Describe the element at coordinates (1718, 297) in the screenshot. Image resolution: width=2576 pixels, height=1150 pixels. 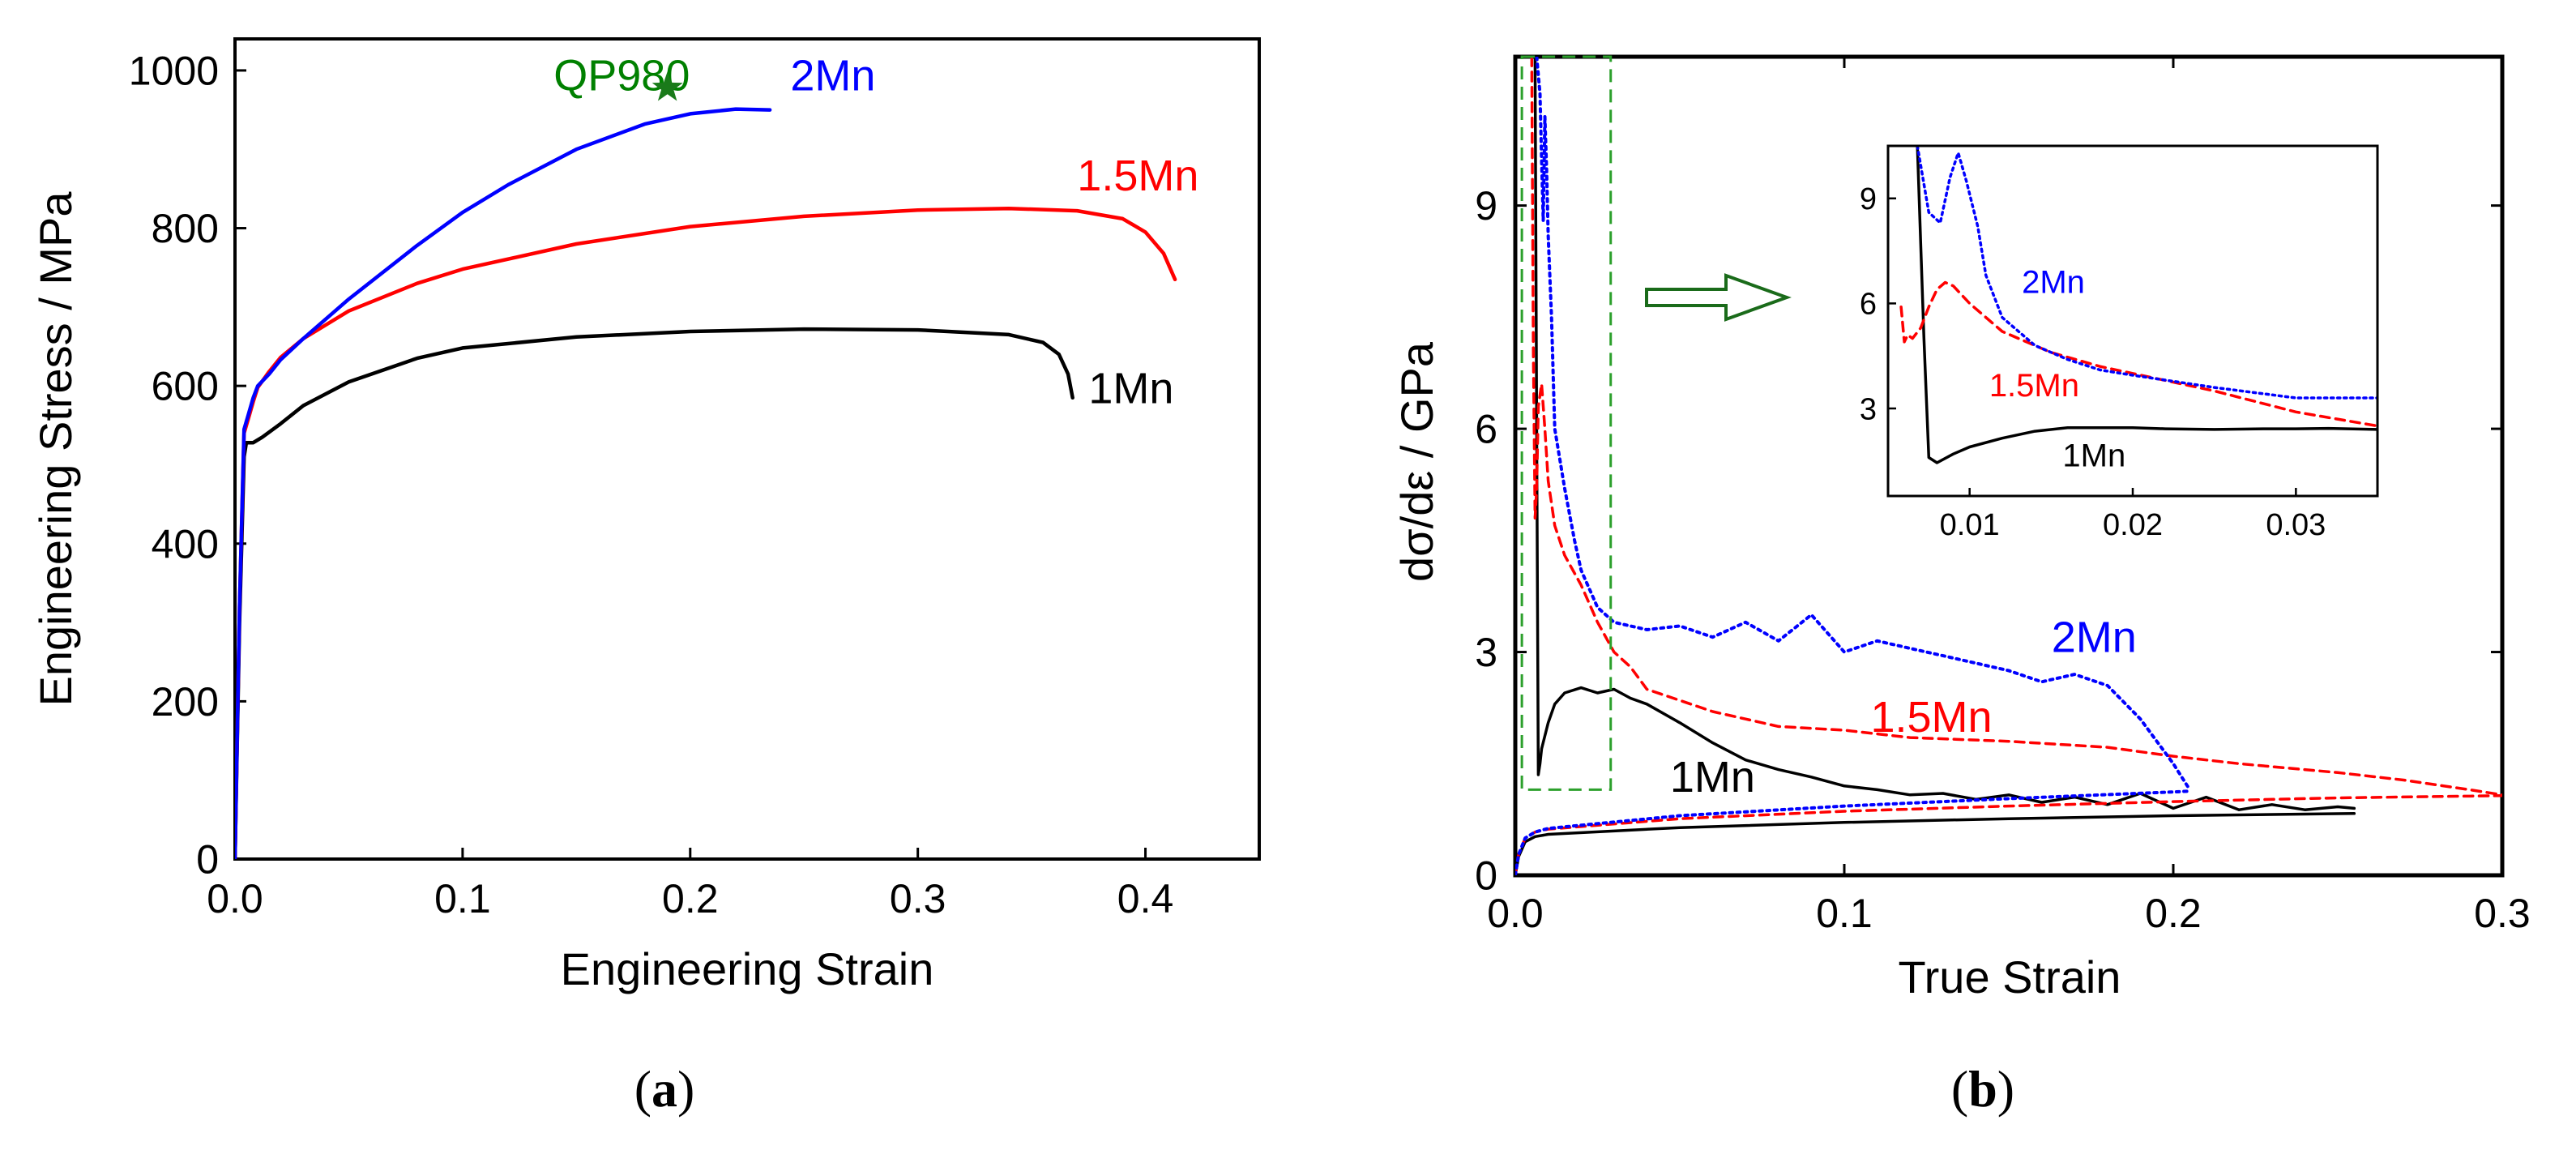
I see `zoom-arrow-icon` at that location.